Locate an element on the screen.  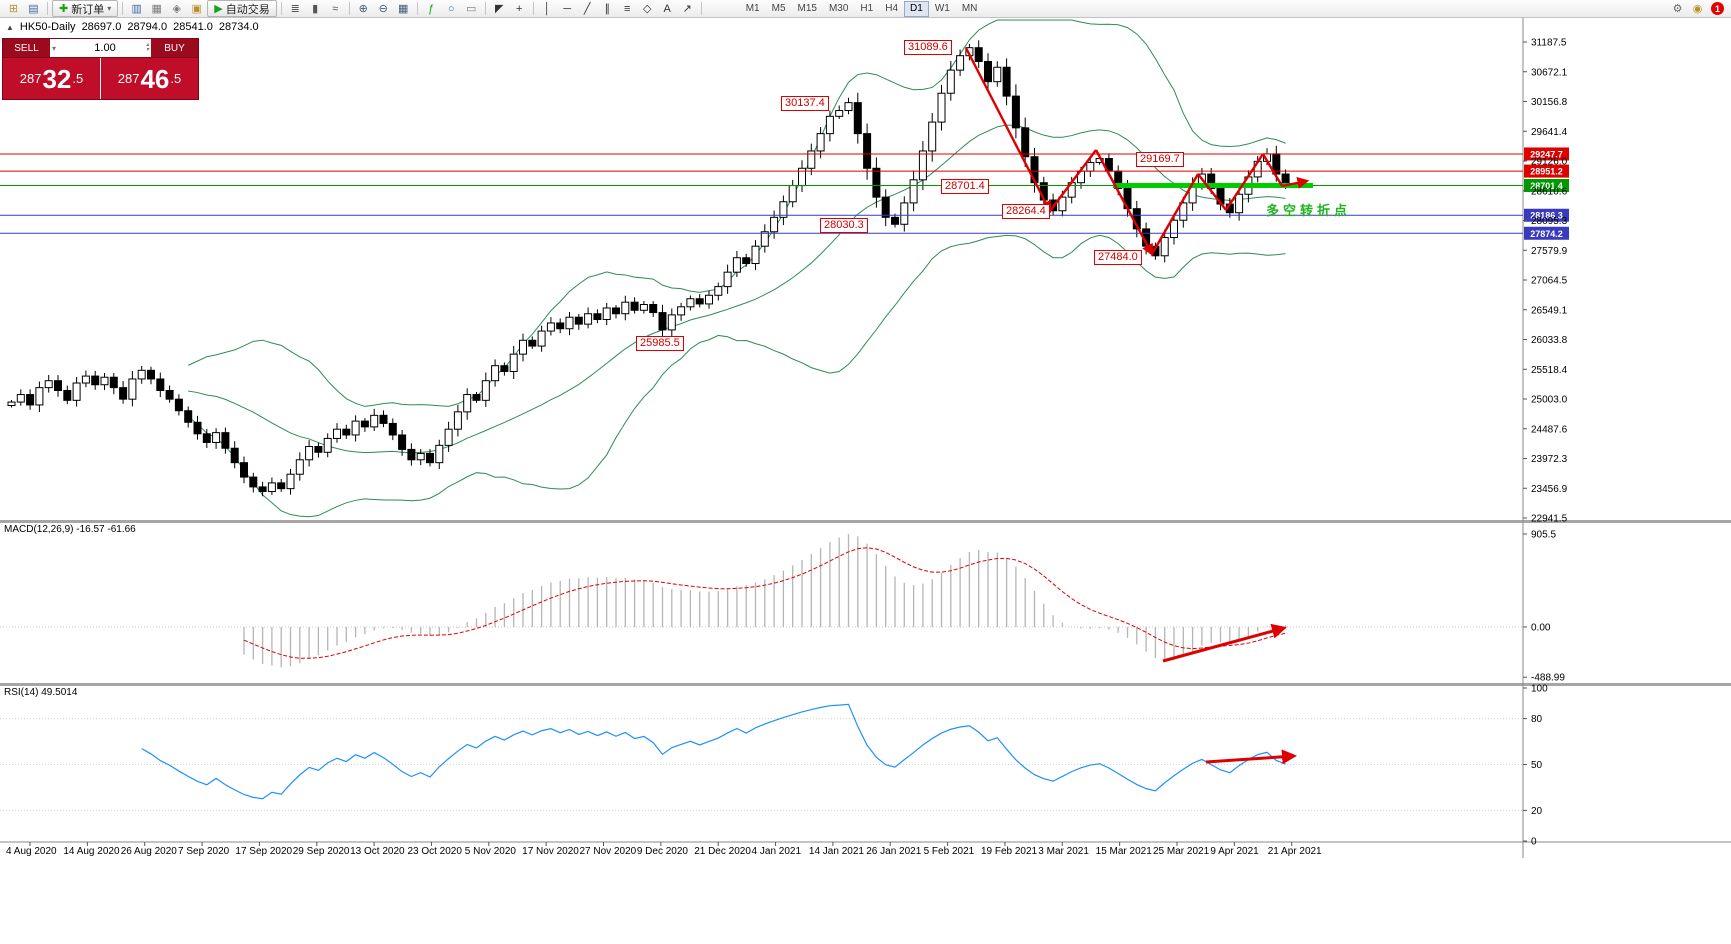
support-zone-line is located at coordinates (1213, 186).